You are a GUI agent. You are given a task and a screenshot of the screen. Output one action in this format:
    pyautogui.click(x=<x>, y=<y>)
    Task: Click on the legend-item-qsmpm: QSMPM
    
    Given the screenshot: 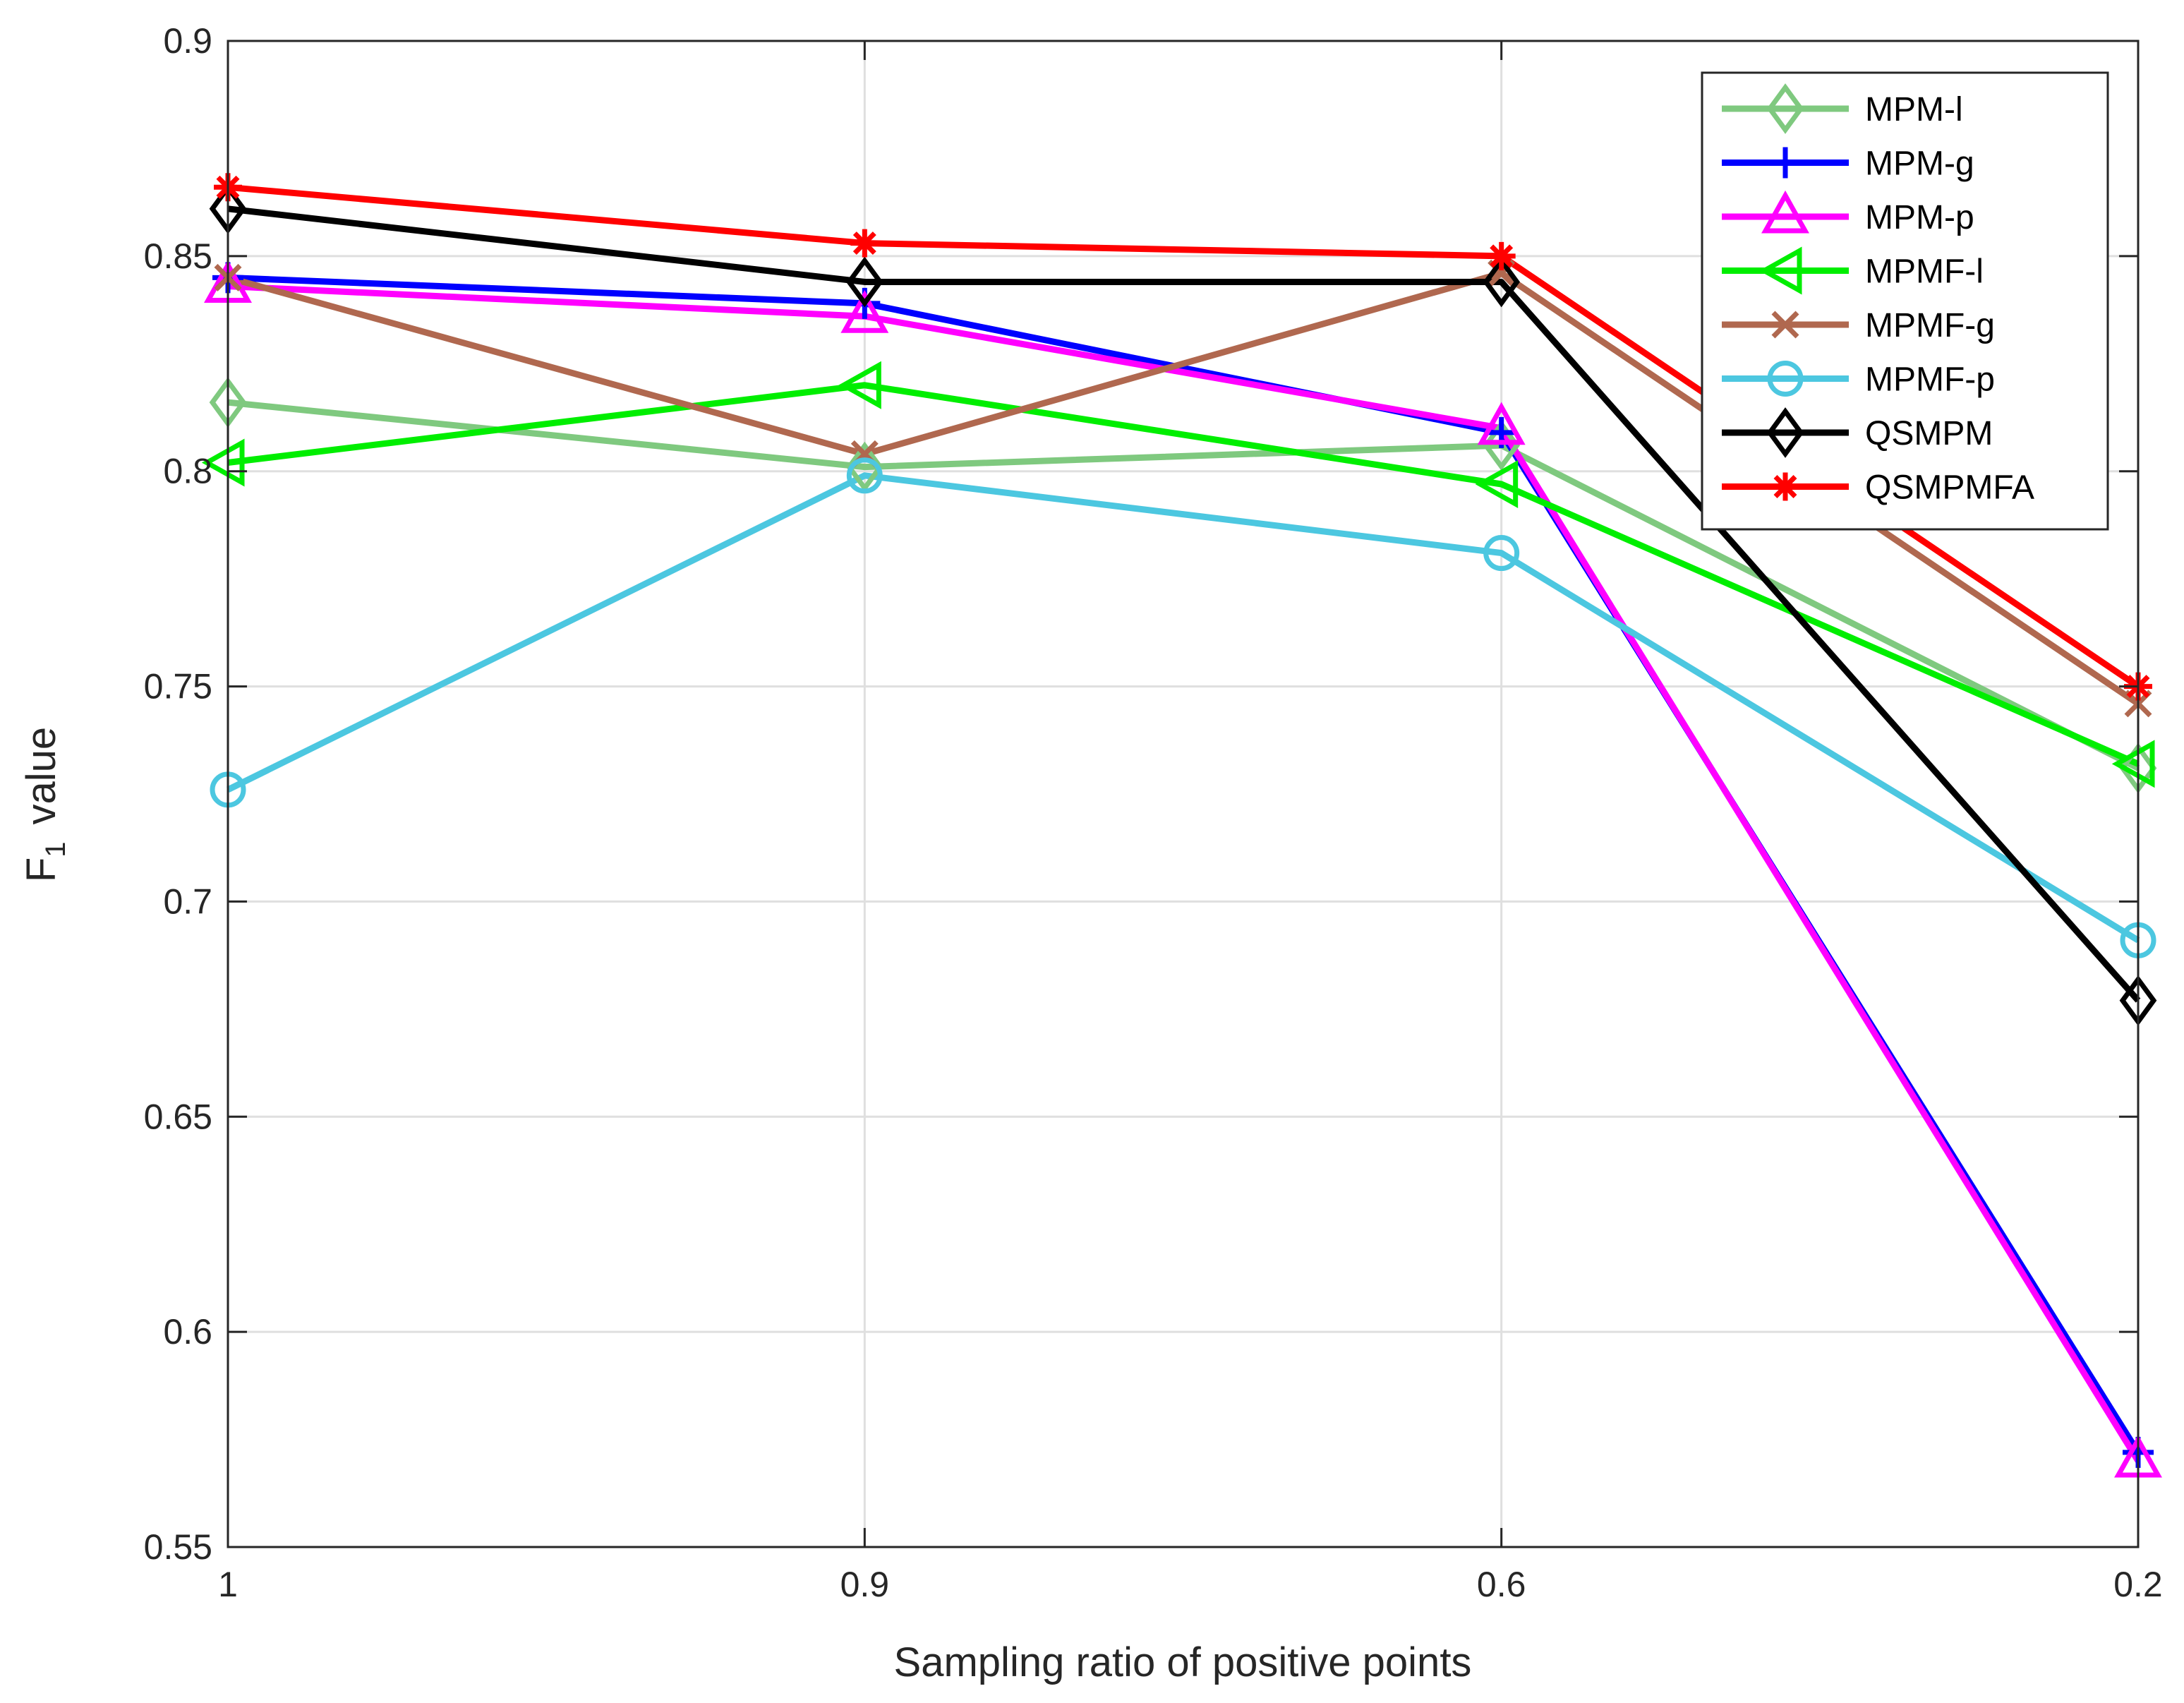 What is the action you would take?
    pyautogui.click(x=1857, y=432)
    